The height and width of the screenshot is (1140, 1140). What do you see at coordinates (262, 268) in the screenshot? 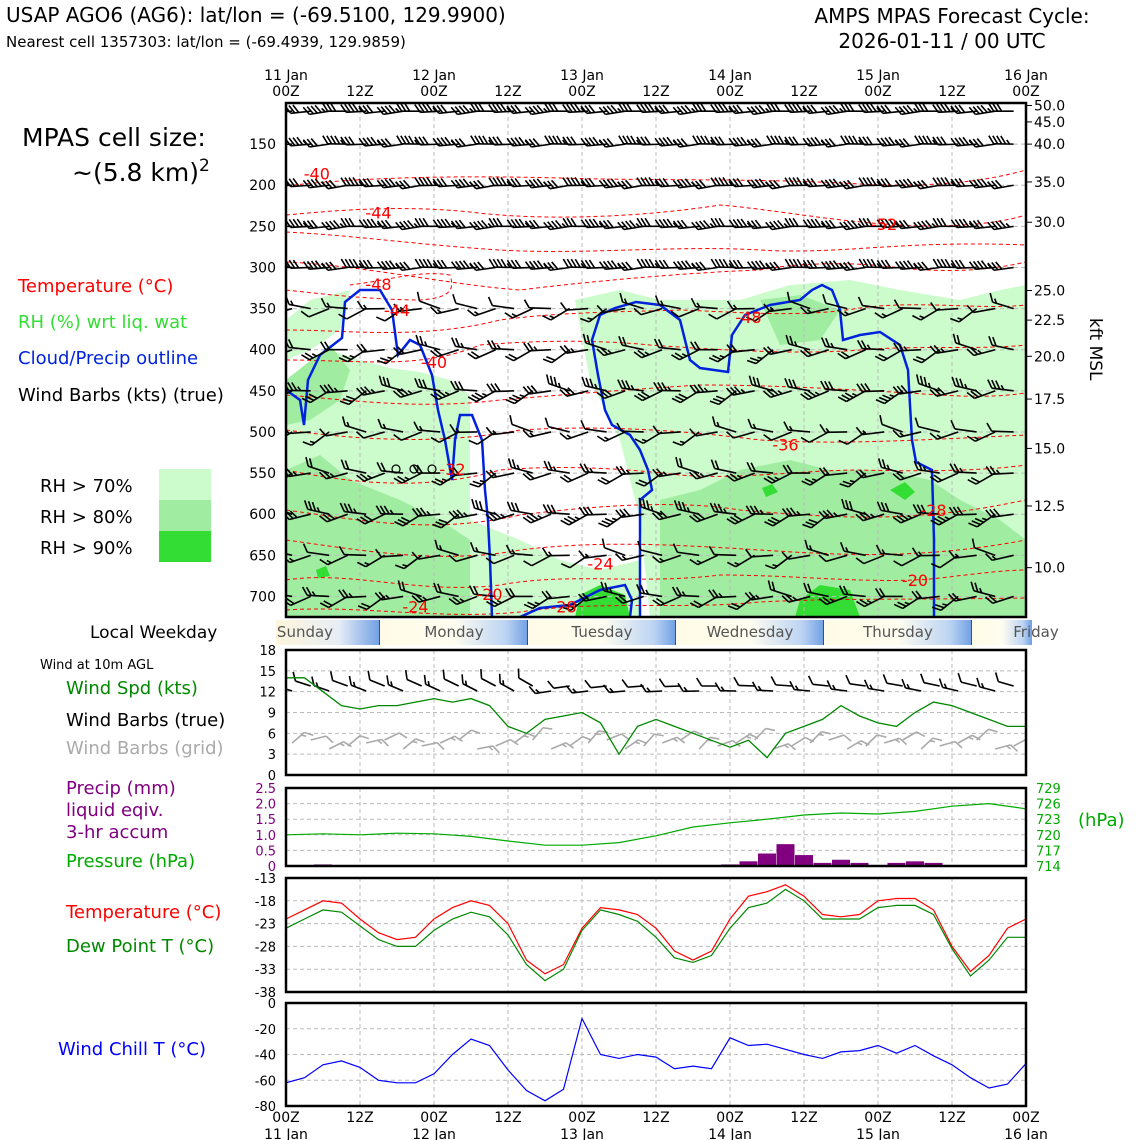
I see `pressure-tick-label: 300` at bounding box center [262, 268].